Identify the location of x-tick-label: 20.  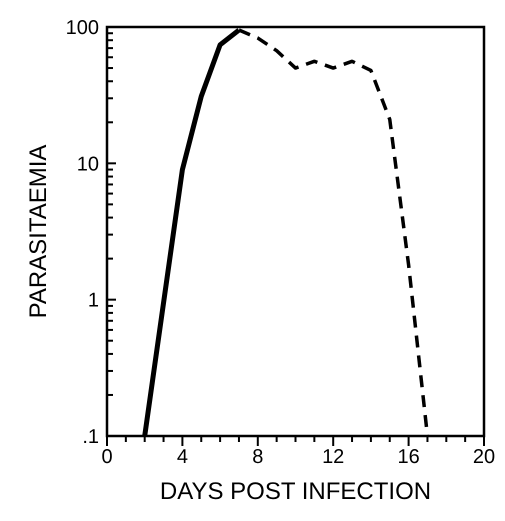
(484, 457).